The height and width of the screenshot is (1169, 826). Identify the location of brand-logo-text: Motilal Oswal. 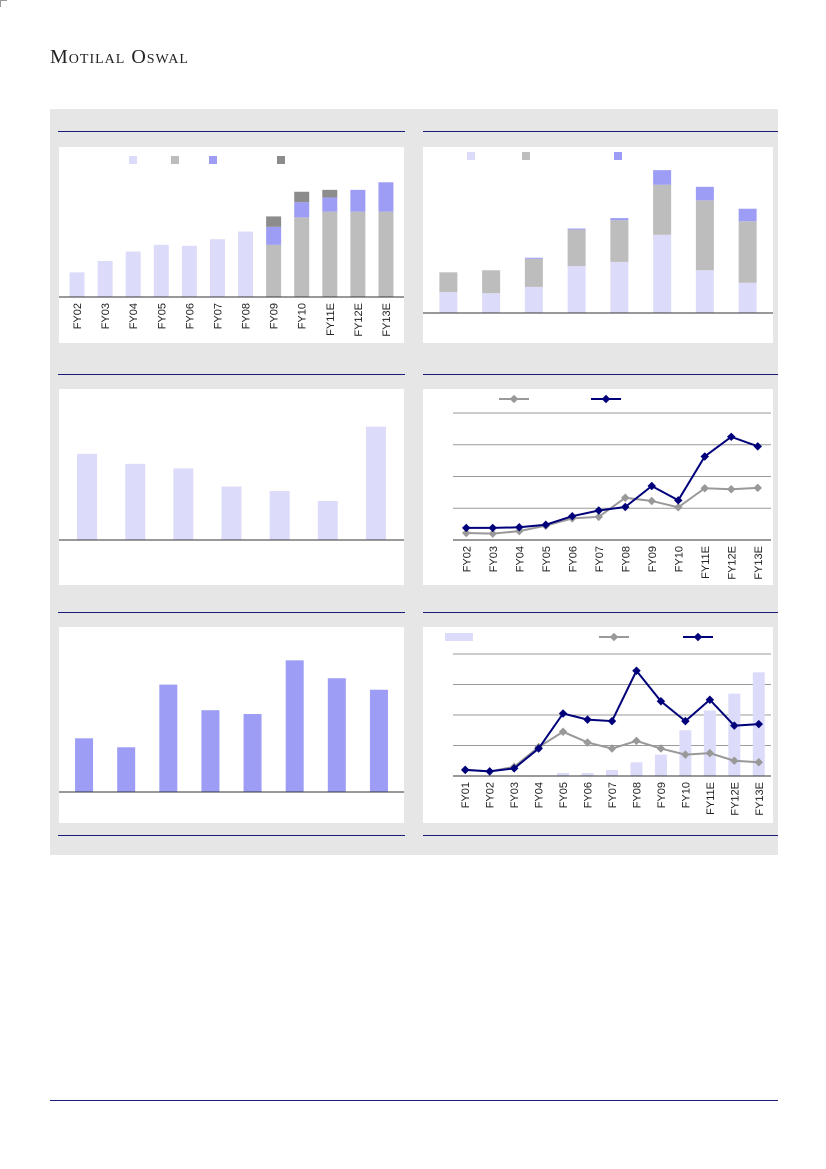
(119, 57).